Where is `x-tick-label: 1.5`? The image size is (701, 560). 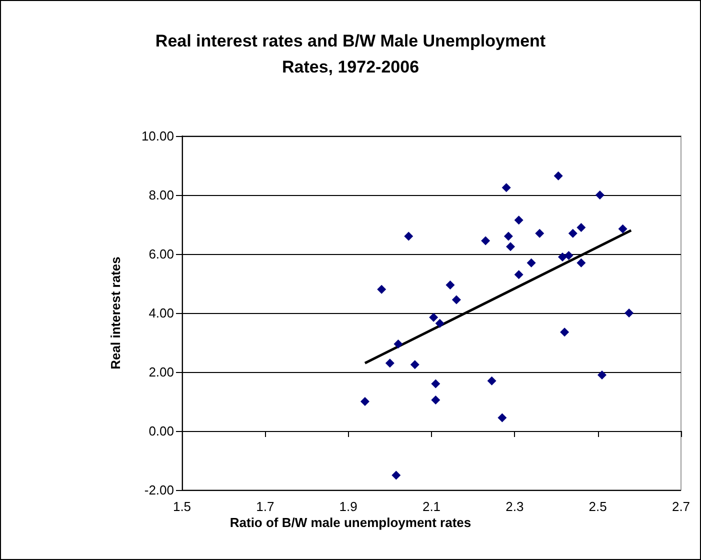 x-tick-label: 1.5 is located at coordinates (182, 506).